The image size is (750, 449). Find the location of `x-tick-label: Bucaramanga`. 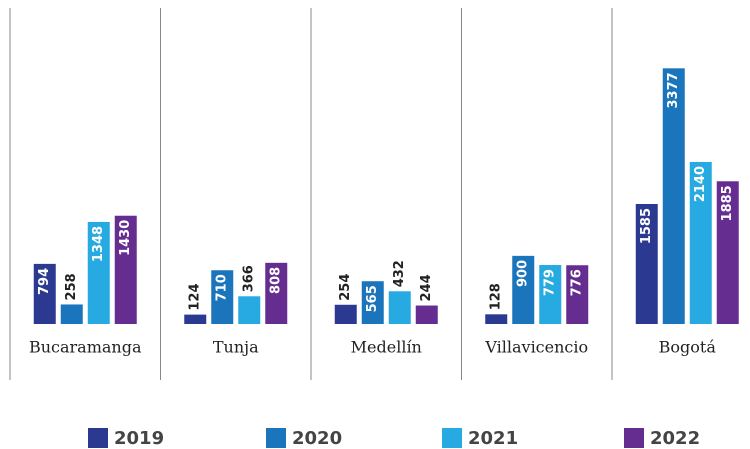

x-tick-label: Bucaramanga is located at coordinates (85, 347).